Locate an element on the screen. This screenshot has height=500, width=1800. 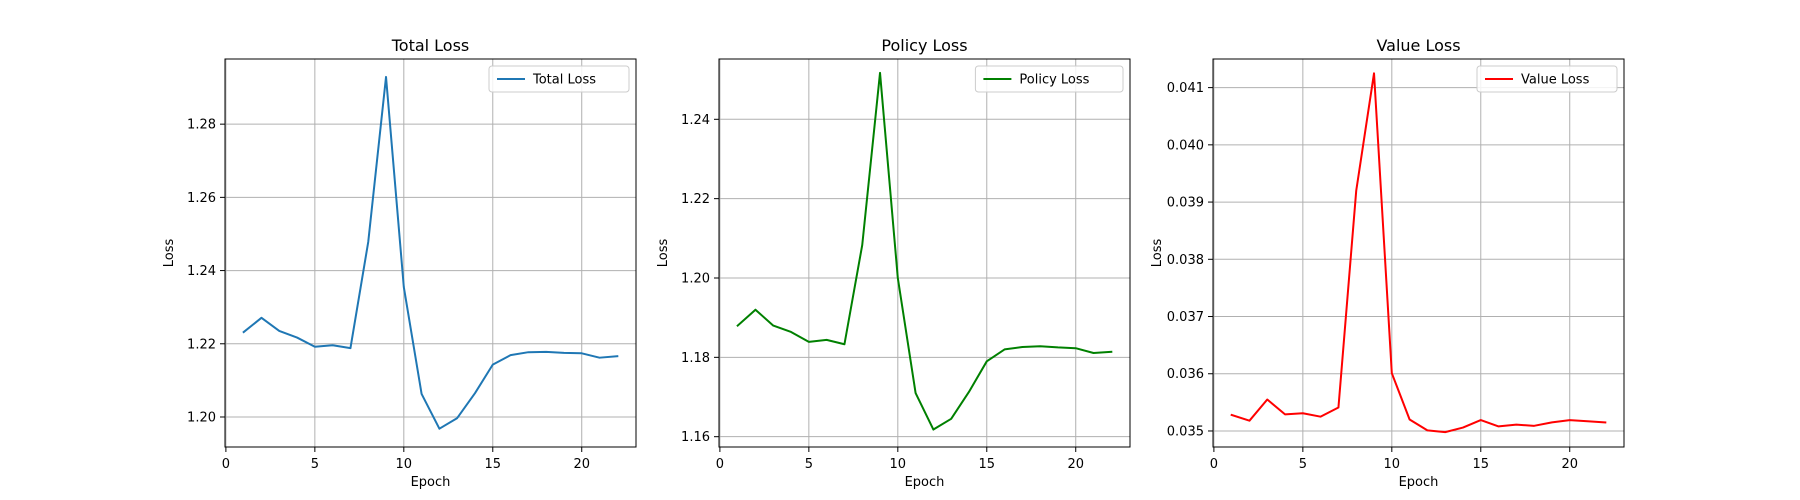
y-tick-label: 0.035 is located at coordinates (1185, 431).